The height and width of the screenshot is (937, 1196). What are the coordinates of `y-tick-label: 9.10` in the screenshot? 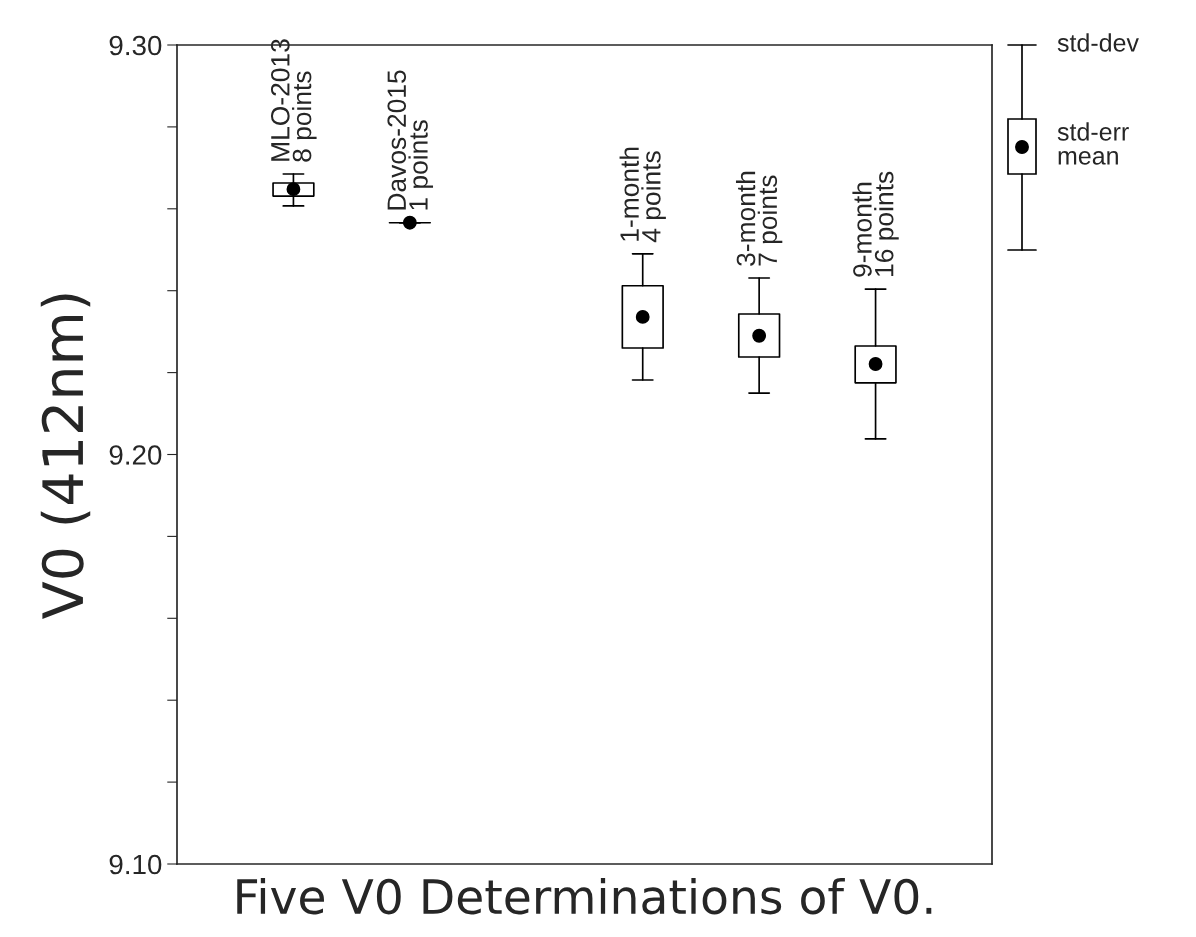 It's located at (135, 864).